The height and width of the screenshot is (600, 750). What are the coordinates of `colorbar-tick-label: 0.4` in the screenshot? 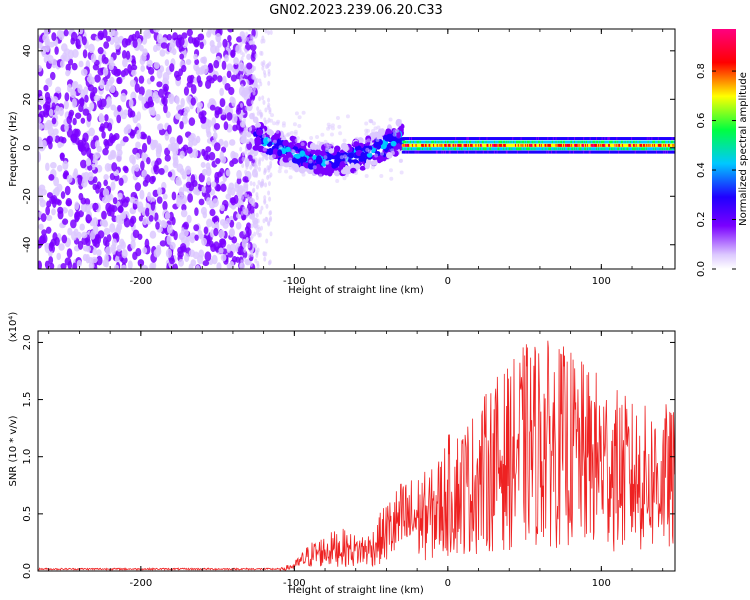 It's located at (701, 170).